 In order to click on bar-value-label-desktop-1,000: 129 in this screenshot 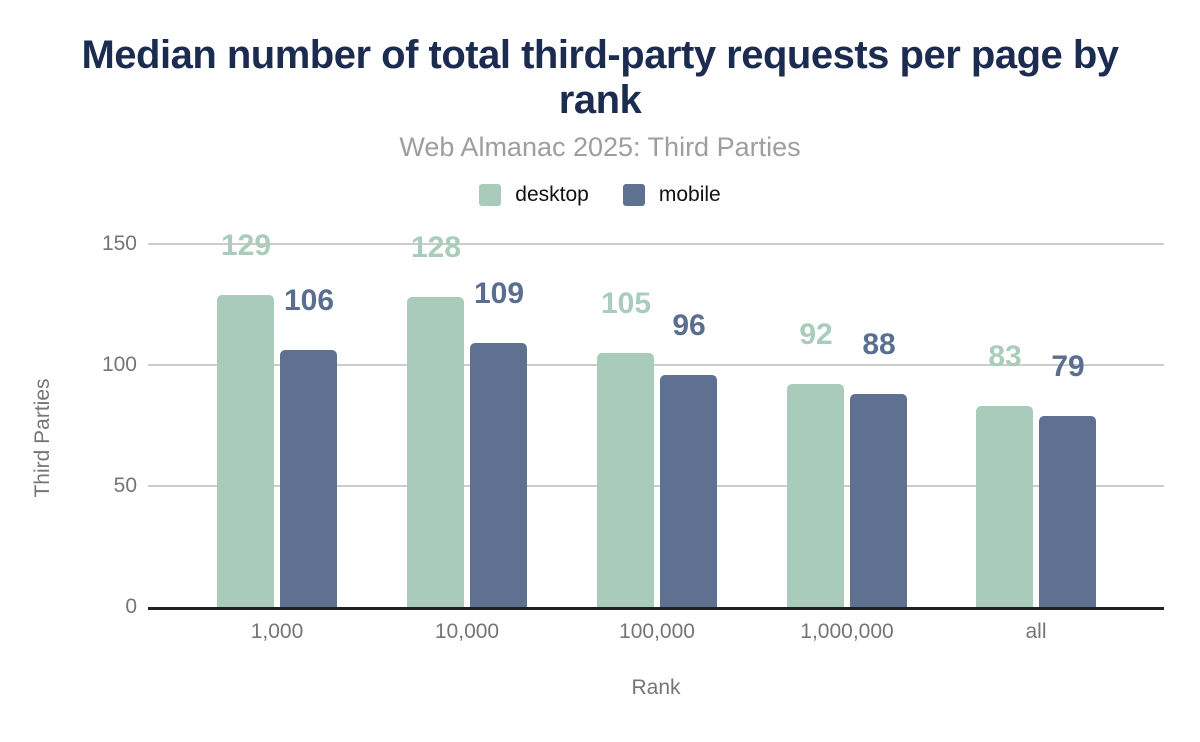, I will do `click(246, 245)`.